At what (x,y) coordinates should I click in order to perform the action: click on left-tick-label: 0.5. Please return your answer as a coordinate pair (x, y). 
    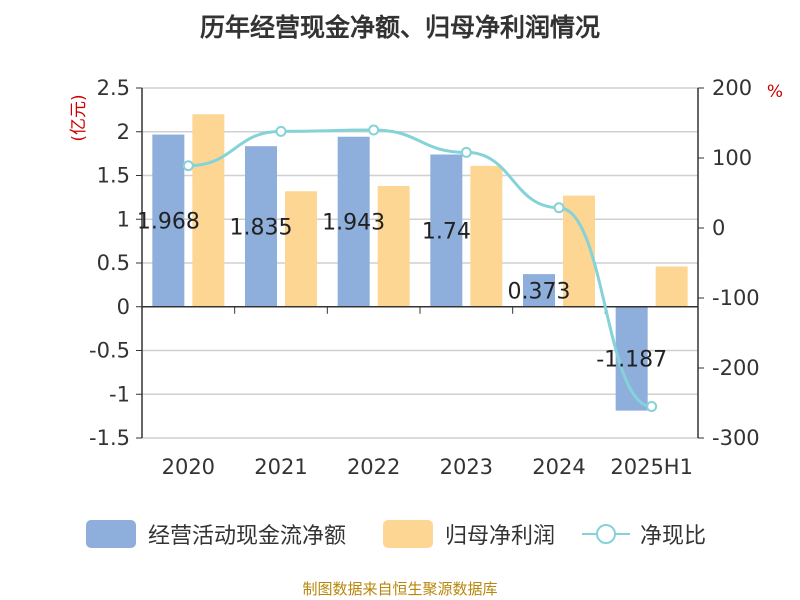
    Looking at the image, I should click on (113, 263).